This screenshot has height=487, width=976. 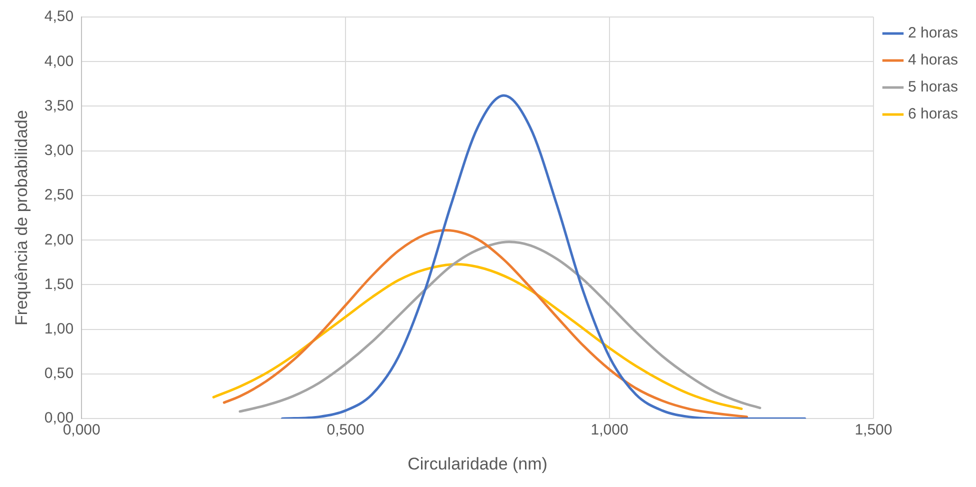 What do you see at coordinates (933, 60) in the screenshot?
I see `legend-label: 4 horas` at bounding box center [933, 60].